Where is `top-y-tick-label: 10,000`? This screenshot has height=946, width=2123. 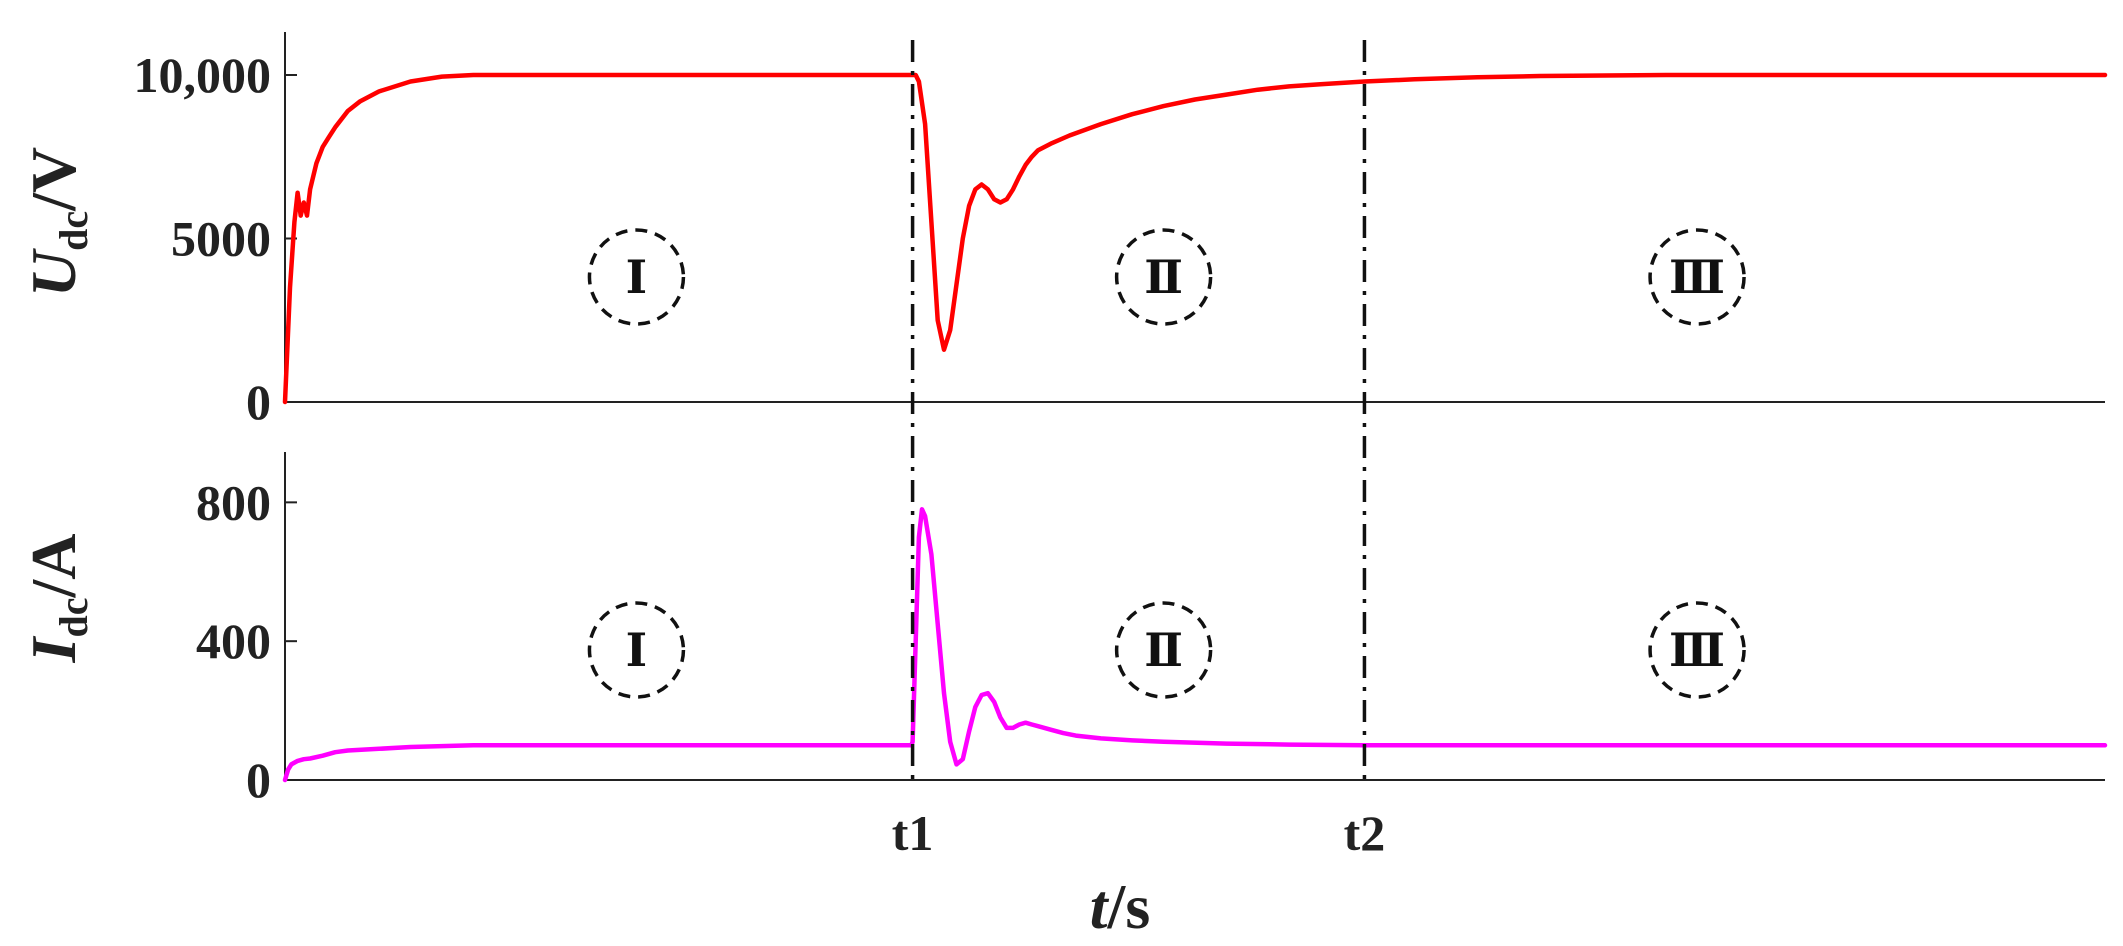 top-y-tick-label: 10,000 is located at coordinates (203, 75).